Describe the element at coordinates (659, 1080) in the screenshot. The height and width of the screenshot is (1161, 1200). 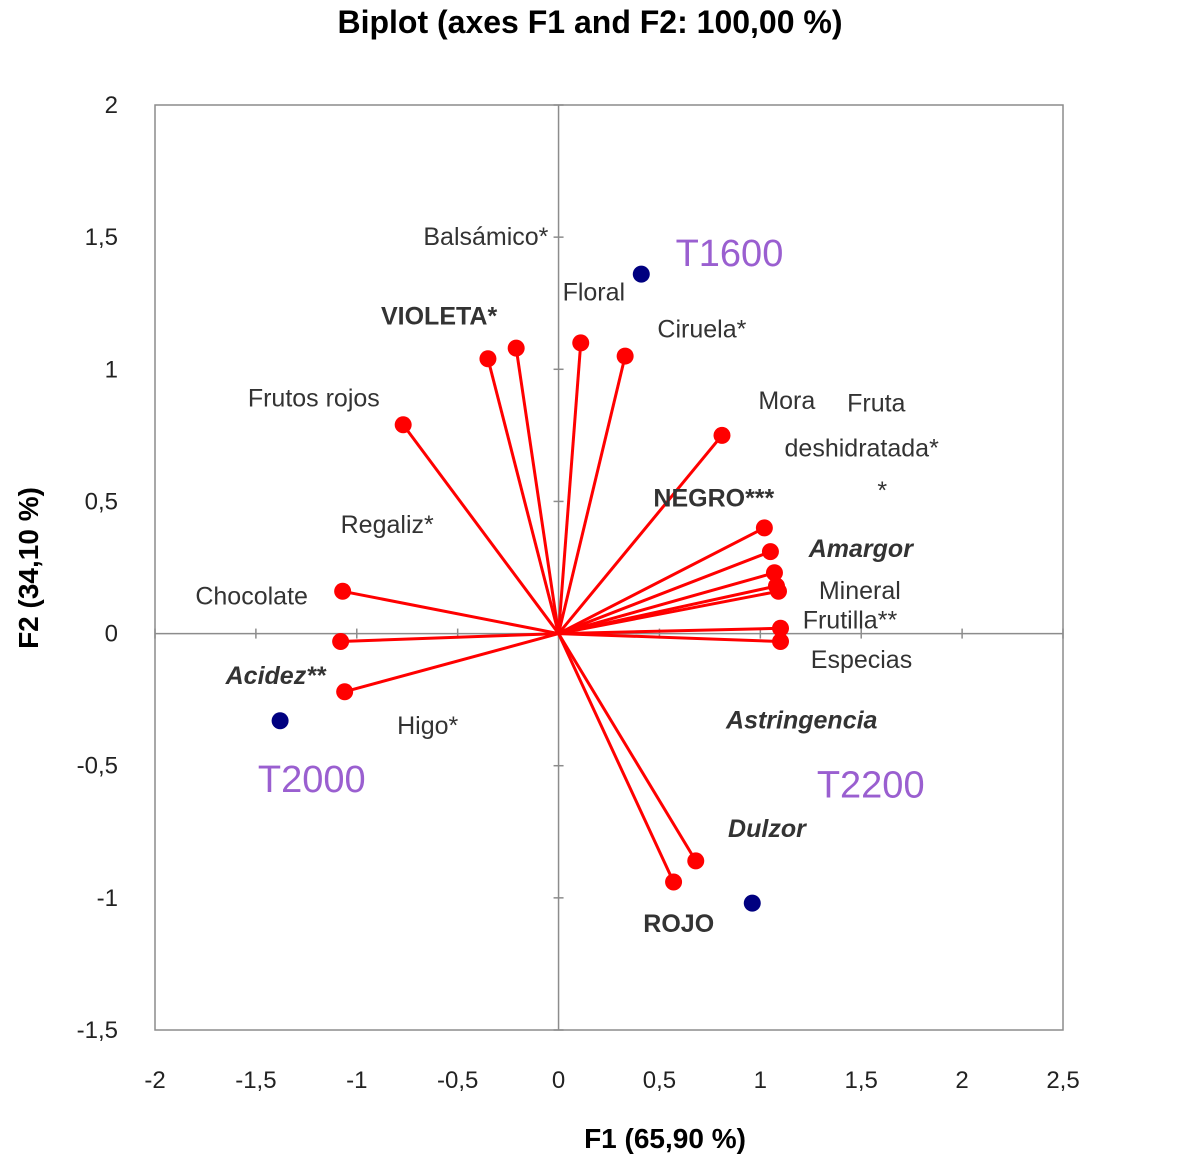
I see `x-tick-label: 0,5` at that location.